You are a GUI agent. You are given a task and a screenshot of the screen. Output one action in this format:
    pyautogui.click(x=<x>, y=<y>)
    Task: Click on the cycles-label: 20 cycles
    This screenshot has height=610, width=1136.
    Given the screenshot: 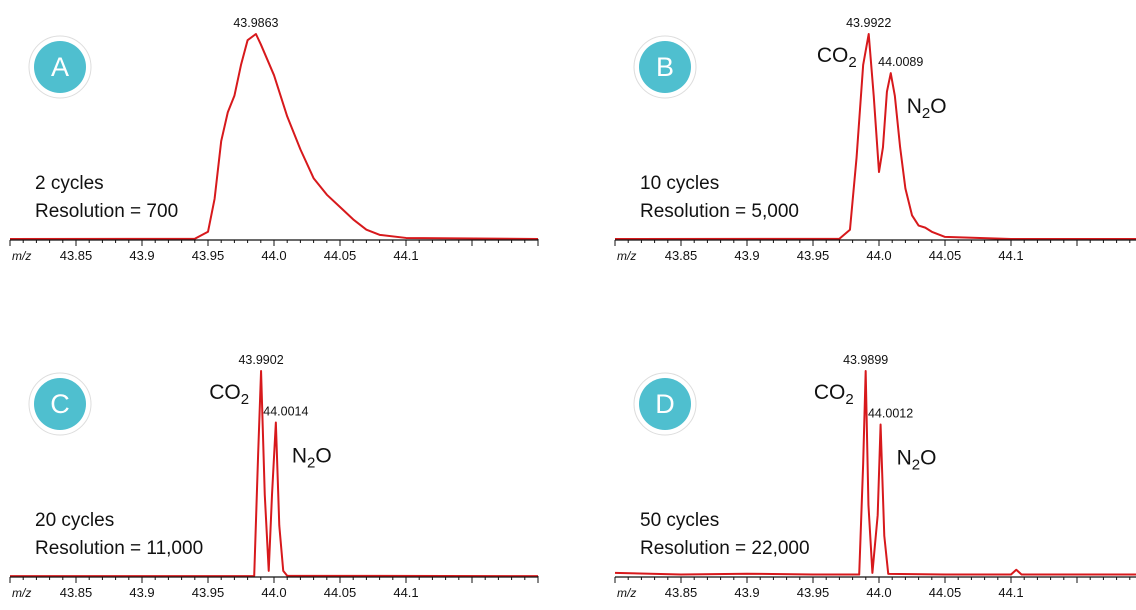 What is the action you would take?
    pyautogui.click(x=74, y=520)
    